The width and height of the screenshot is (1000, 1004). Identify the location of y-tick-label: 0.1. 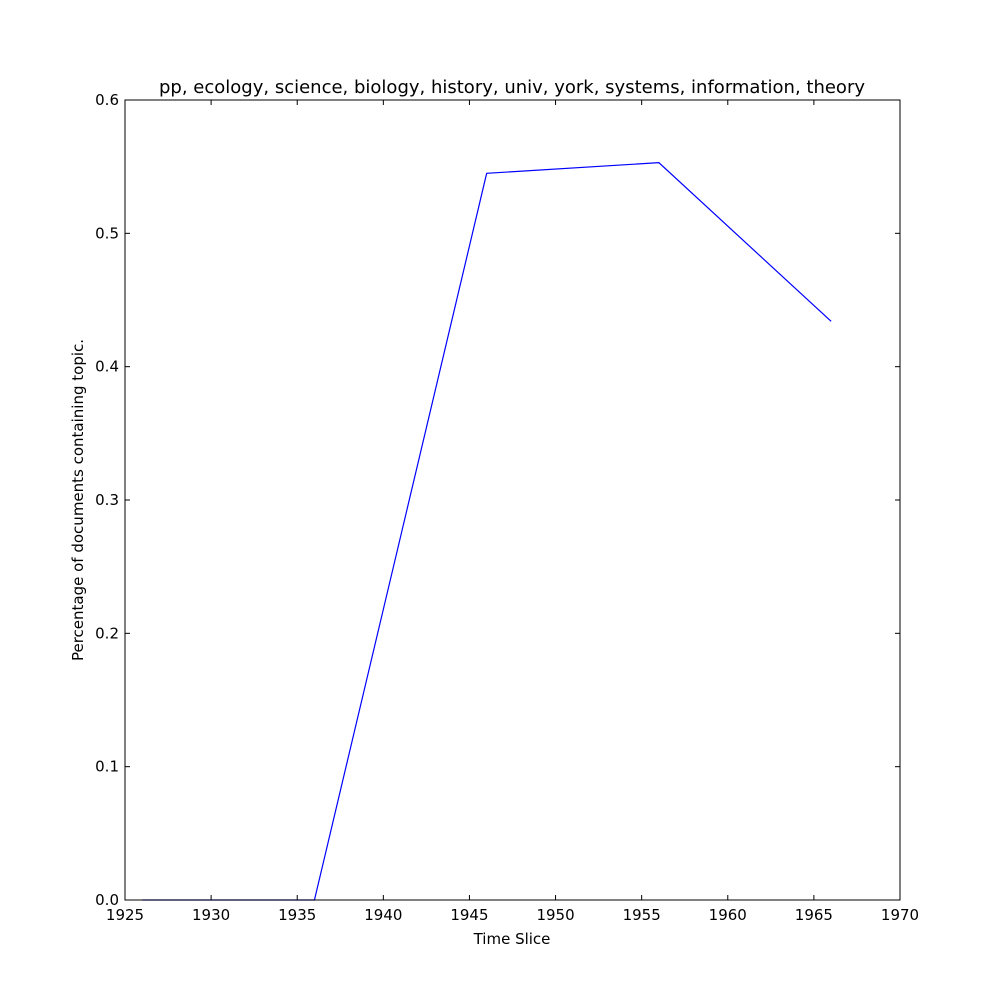
(107, 767).